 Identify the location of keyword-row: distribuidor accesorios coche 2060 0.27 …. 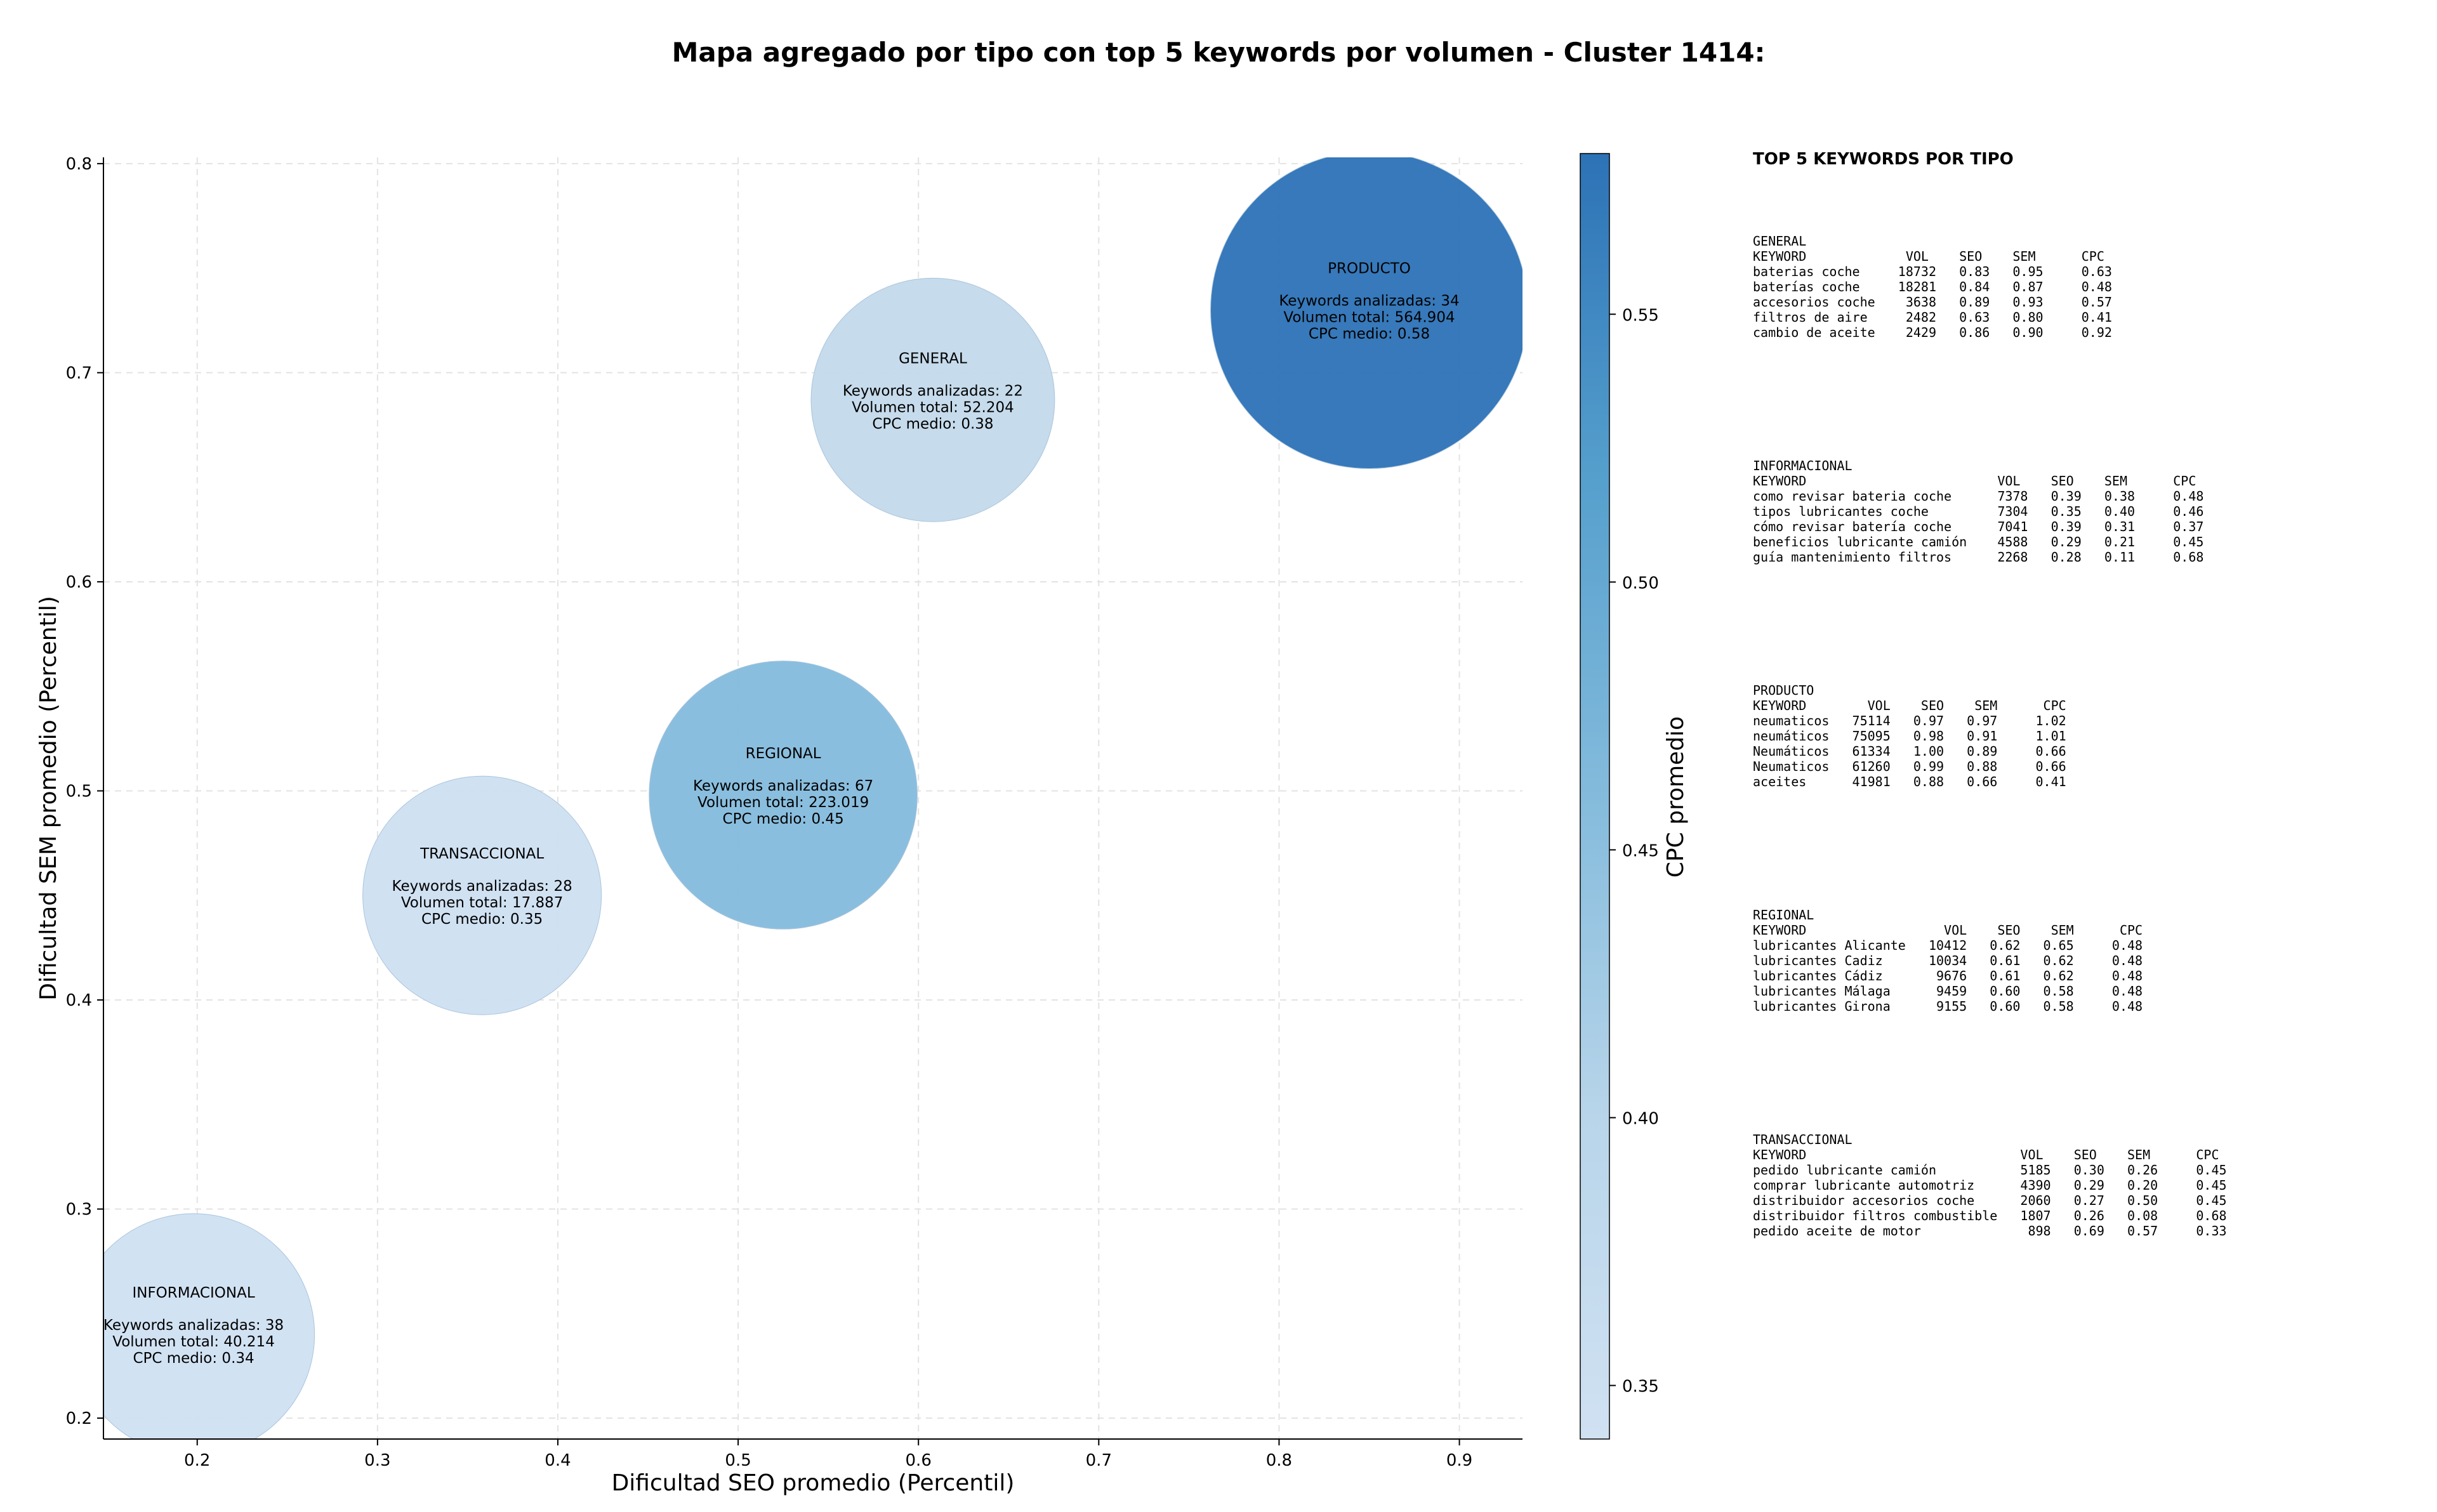
(1990, 1201).